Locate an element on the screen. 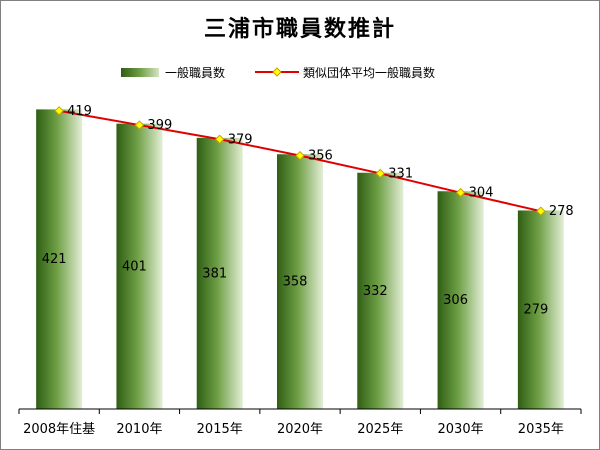  bar-value-label-2: 381 is located at coordinates (214, 273).